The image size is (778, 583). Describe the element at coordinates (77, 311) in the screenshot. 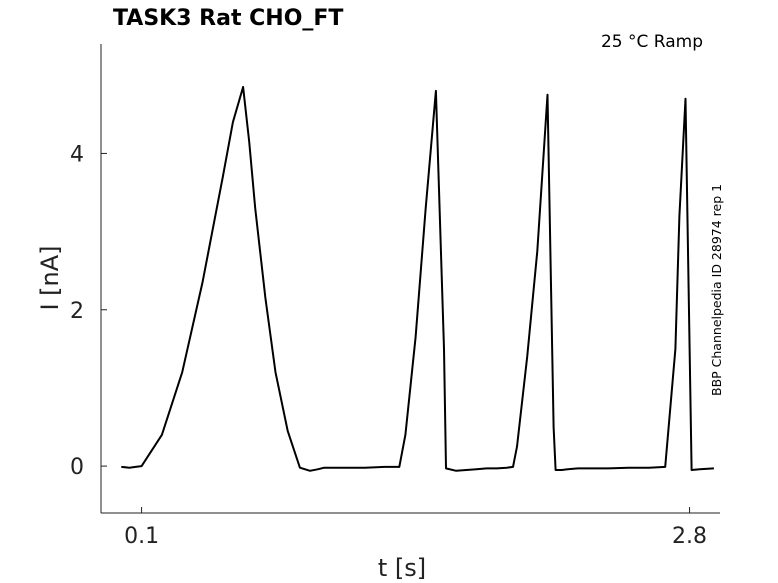

I see `y-tick-label: 2` at that location.